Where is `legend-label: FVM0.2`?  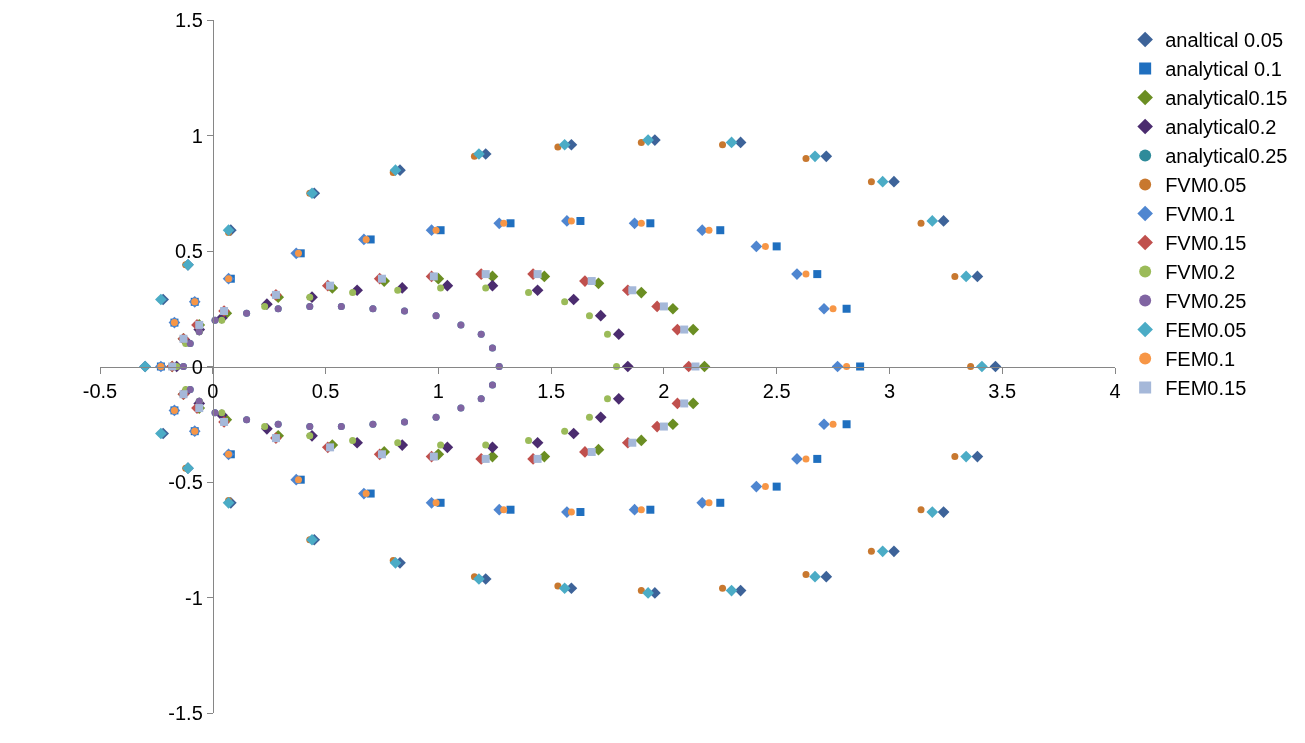
legend-label: FVM0.2 is located at coordinates (1200, 272).